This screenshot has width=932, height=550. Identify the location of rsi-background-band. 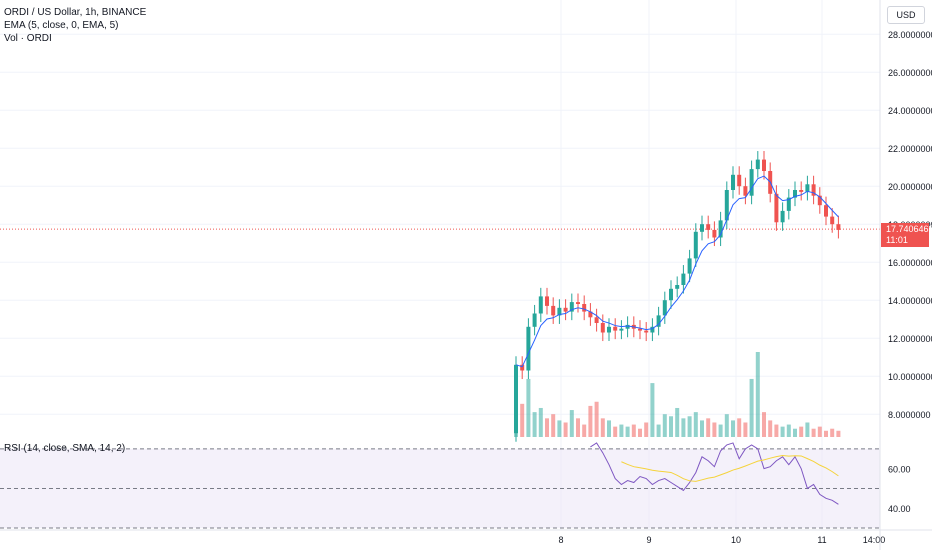
(440, 488).